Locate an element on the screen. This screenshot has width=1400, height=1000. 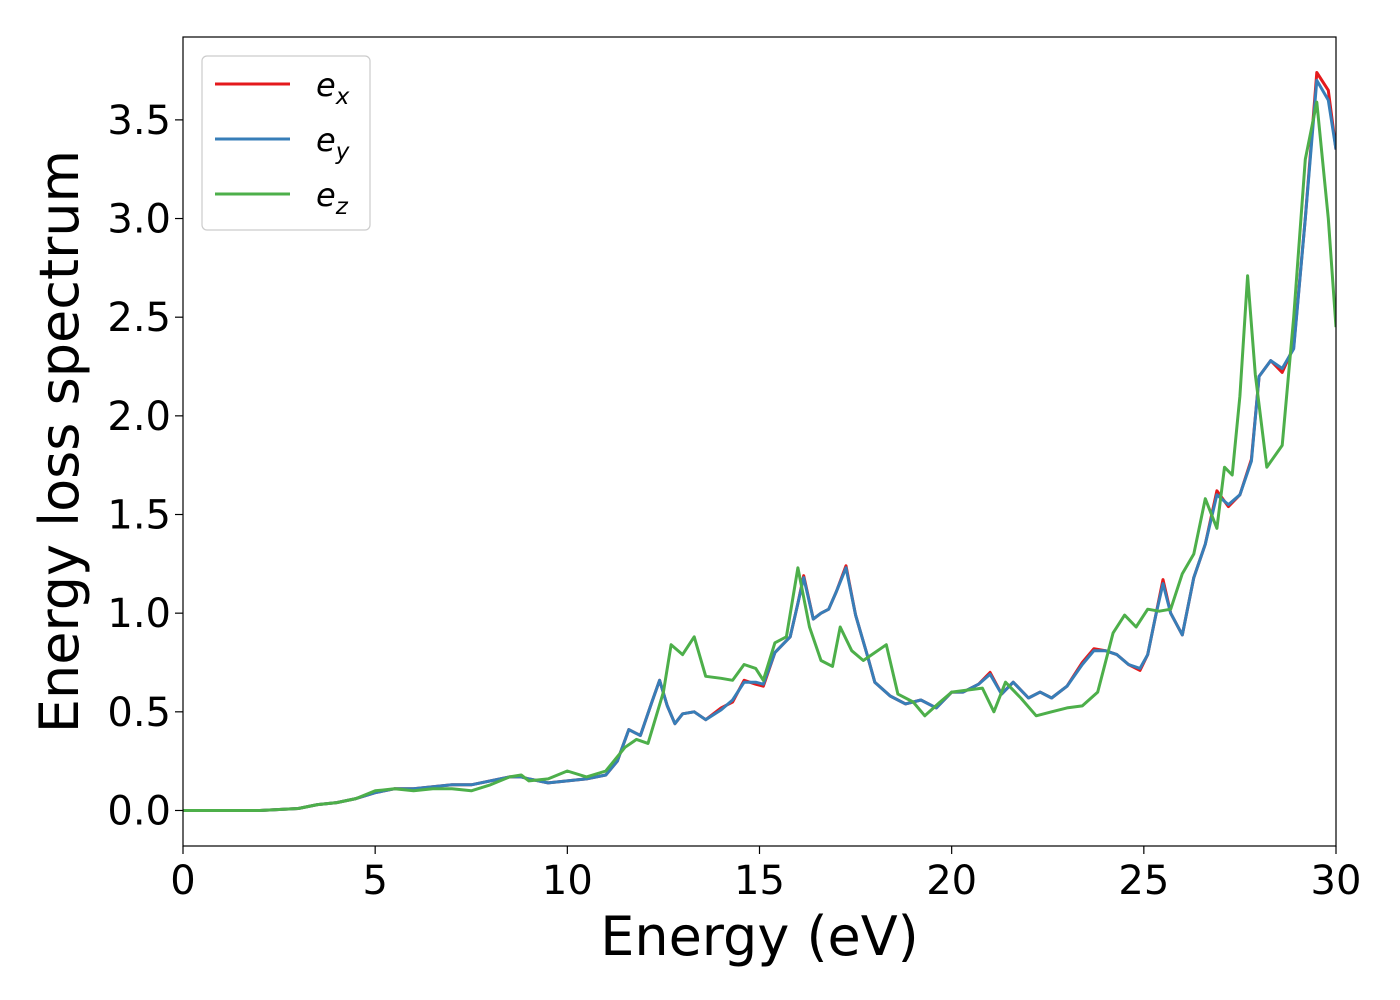
legend-box is located at coordinates (286, 143).